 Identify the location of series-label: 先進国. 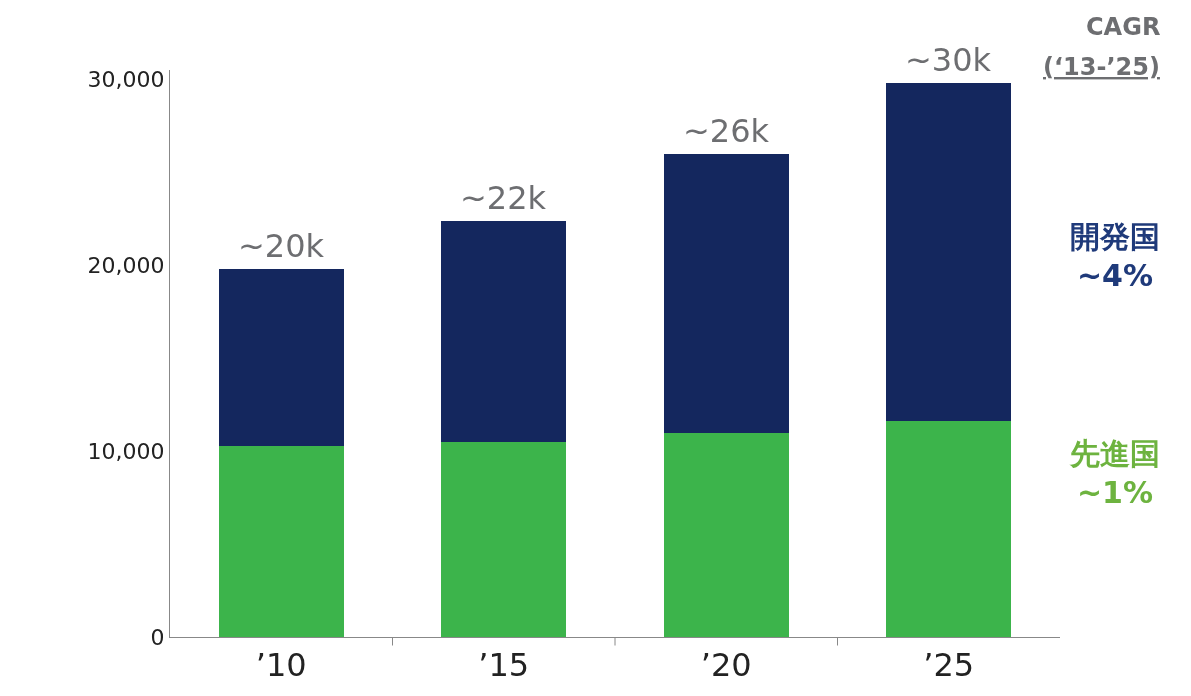
(1114, 453).